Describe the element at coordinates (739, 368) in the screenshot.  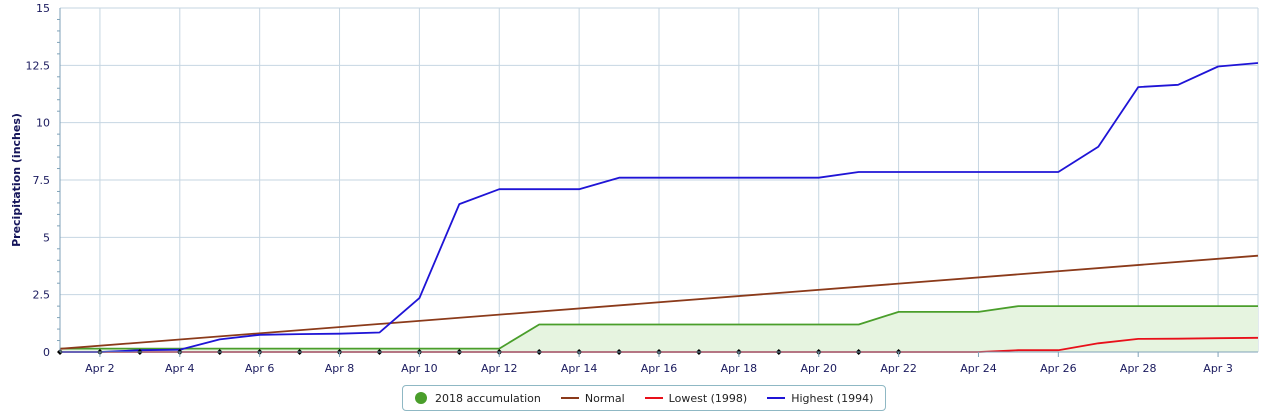
I see `x-tick-label: Apr 18` at that location.